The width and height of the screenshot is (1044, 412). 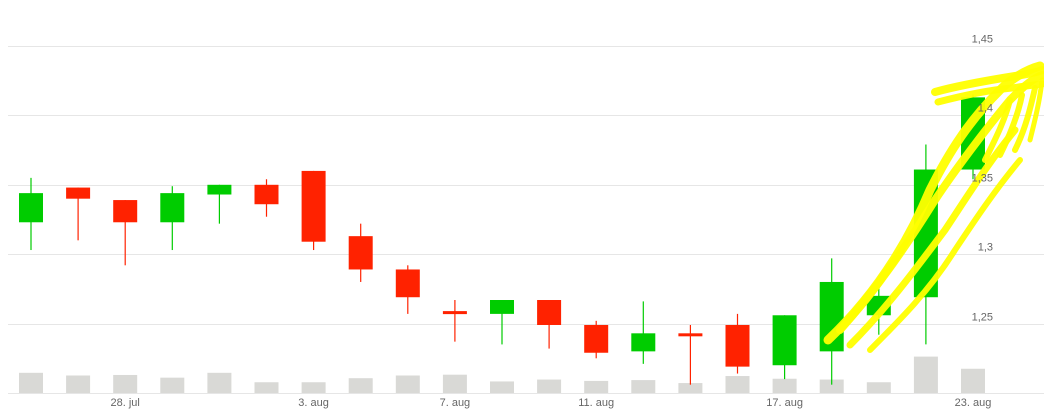 I want to click on x-tick-label: 17. aug, so click(x=784, y=403).